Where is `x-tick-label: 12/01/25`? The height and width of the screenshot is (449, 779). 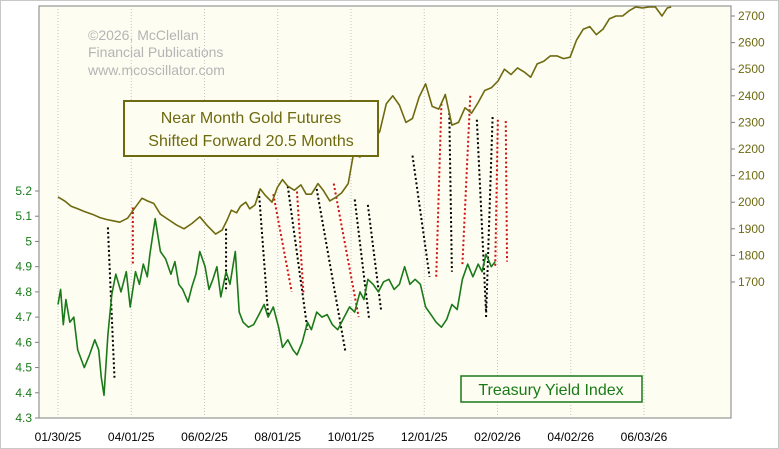
x-tick-label: 12/01/25 is located at coordinates (424, 437).